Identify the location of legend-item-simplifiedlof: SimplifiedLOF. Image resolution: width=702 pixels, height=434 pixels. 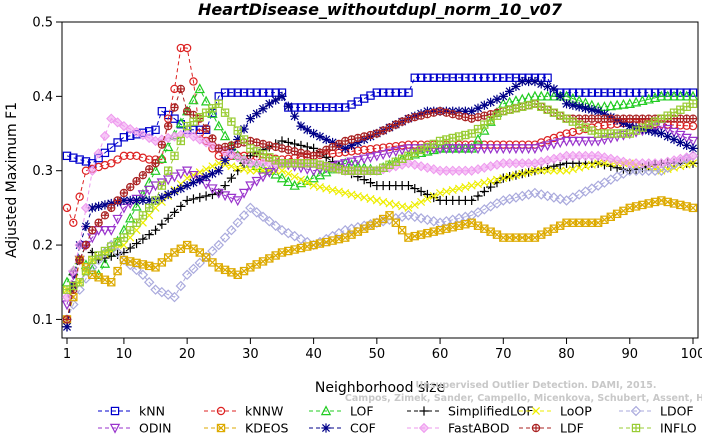
(470, 411).